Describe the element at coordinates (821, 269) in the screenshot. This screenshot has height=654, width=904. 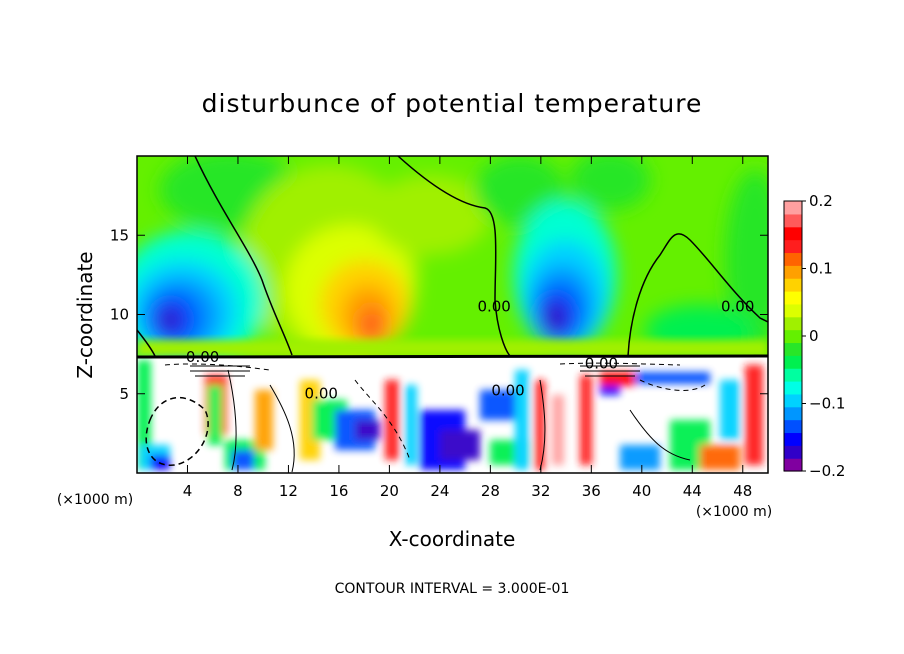
I see `colorbar-tick-label: 0.1` at that location.